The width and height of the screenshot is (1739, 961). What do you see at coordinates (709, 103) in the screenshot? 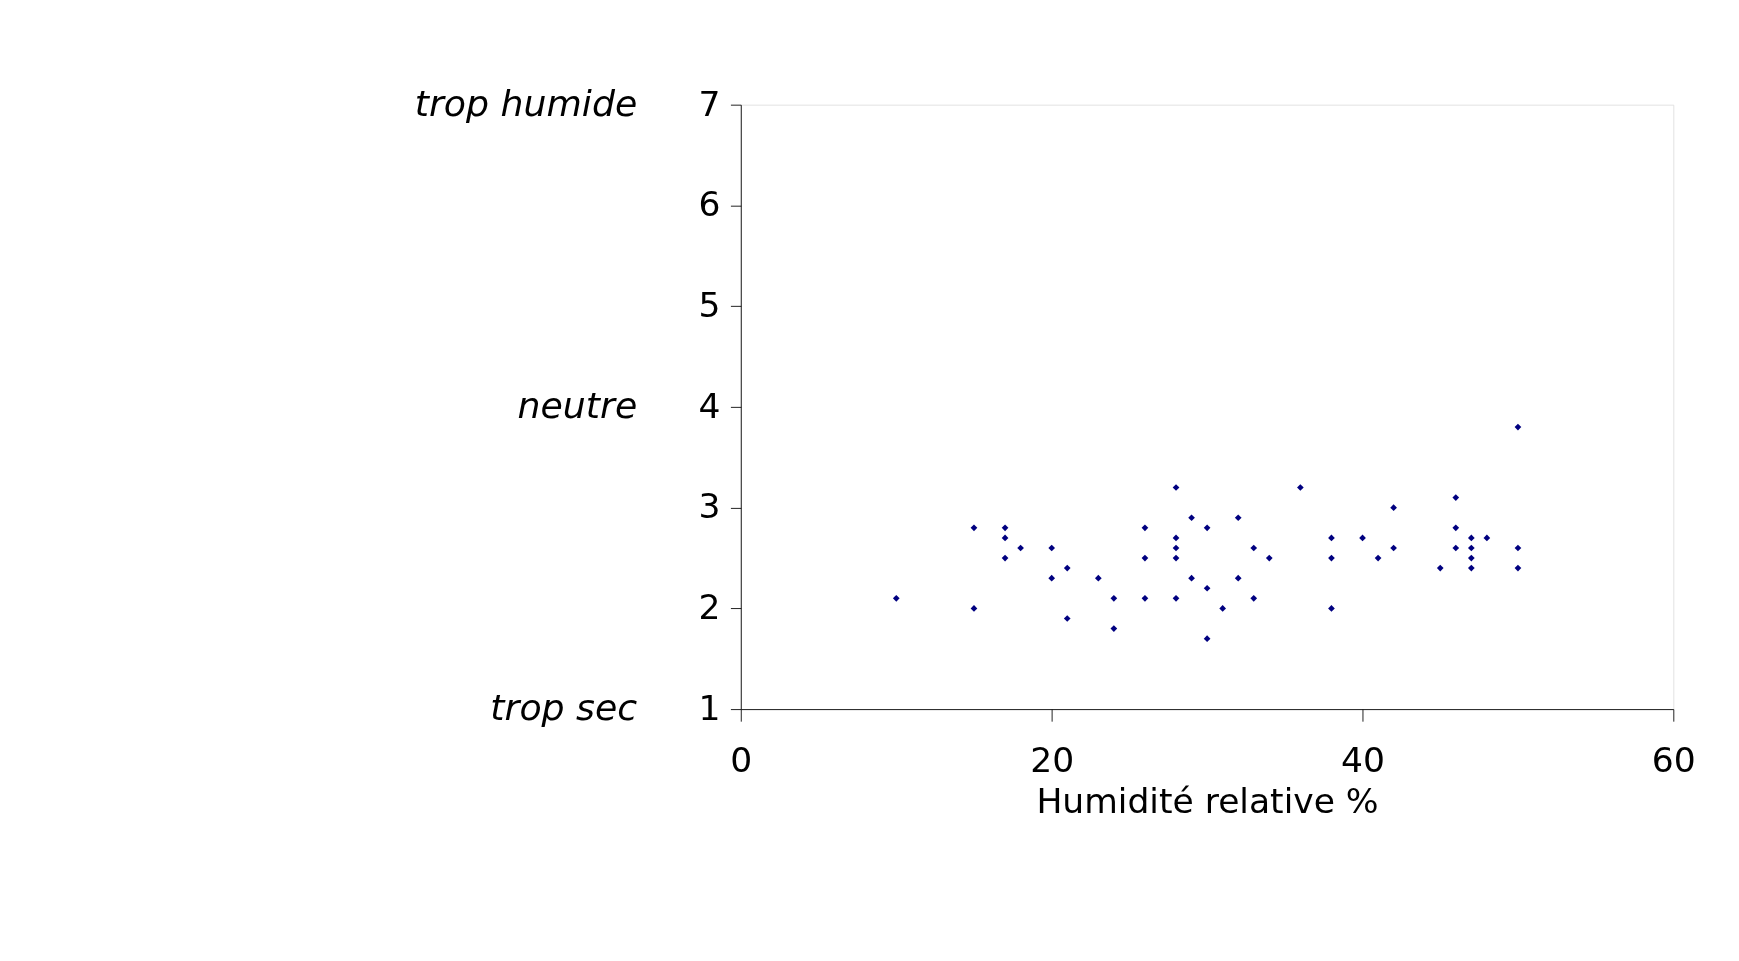
I see `y-tick-label: 7` at bounding box center [709, 103].